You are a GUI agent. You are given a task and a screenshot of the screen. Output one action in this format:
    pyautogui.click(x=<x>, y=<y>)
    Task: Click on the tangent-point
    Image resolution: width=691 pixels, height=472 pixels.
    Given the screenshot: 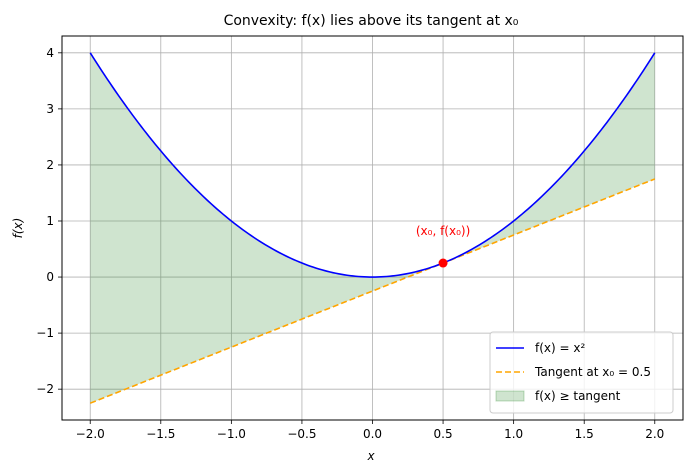 What is the action you would take?
    pyautogui.click(x=443, y=263)
    